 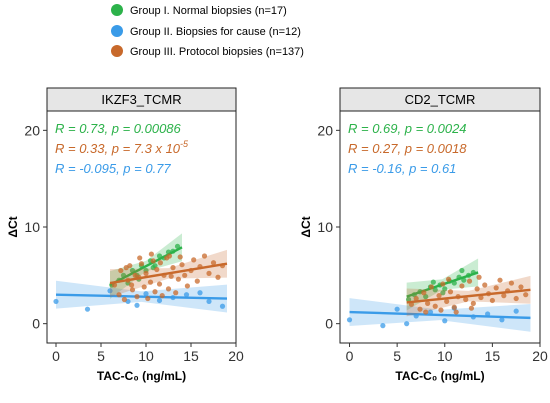 What do you see at coordinates (376, 148) in the screenshot?
I see `annotation-r: R = 0.27,` at bounding box center [376, 148].